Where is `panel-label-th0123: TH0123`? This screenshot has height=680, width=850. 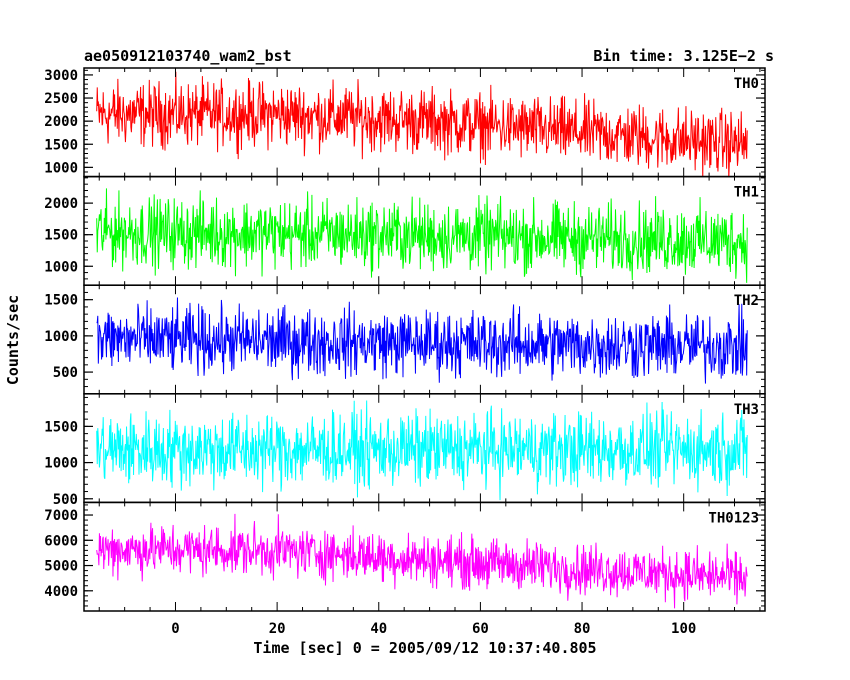
panel-label-th0123: TH0123 is located at coordinates (733, 518).